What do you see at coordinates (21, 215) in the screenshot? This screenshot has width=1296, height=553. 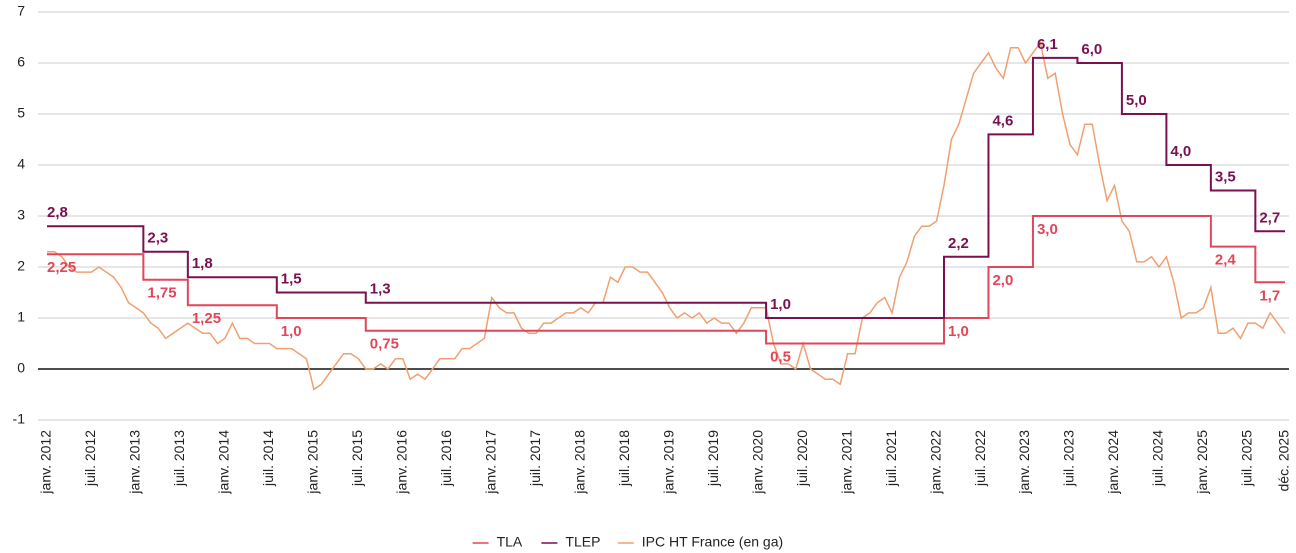 I see `y-tick-label: 3` at bounding box center [21, 215].